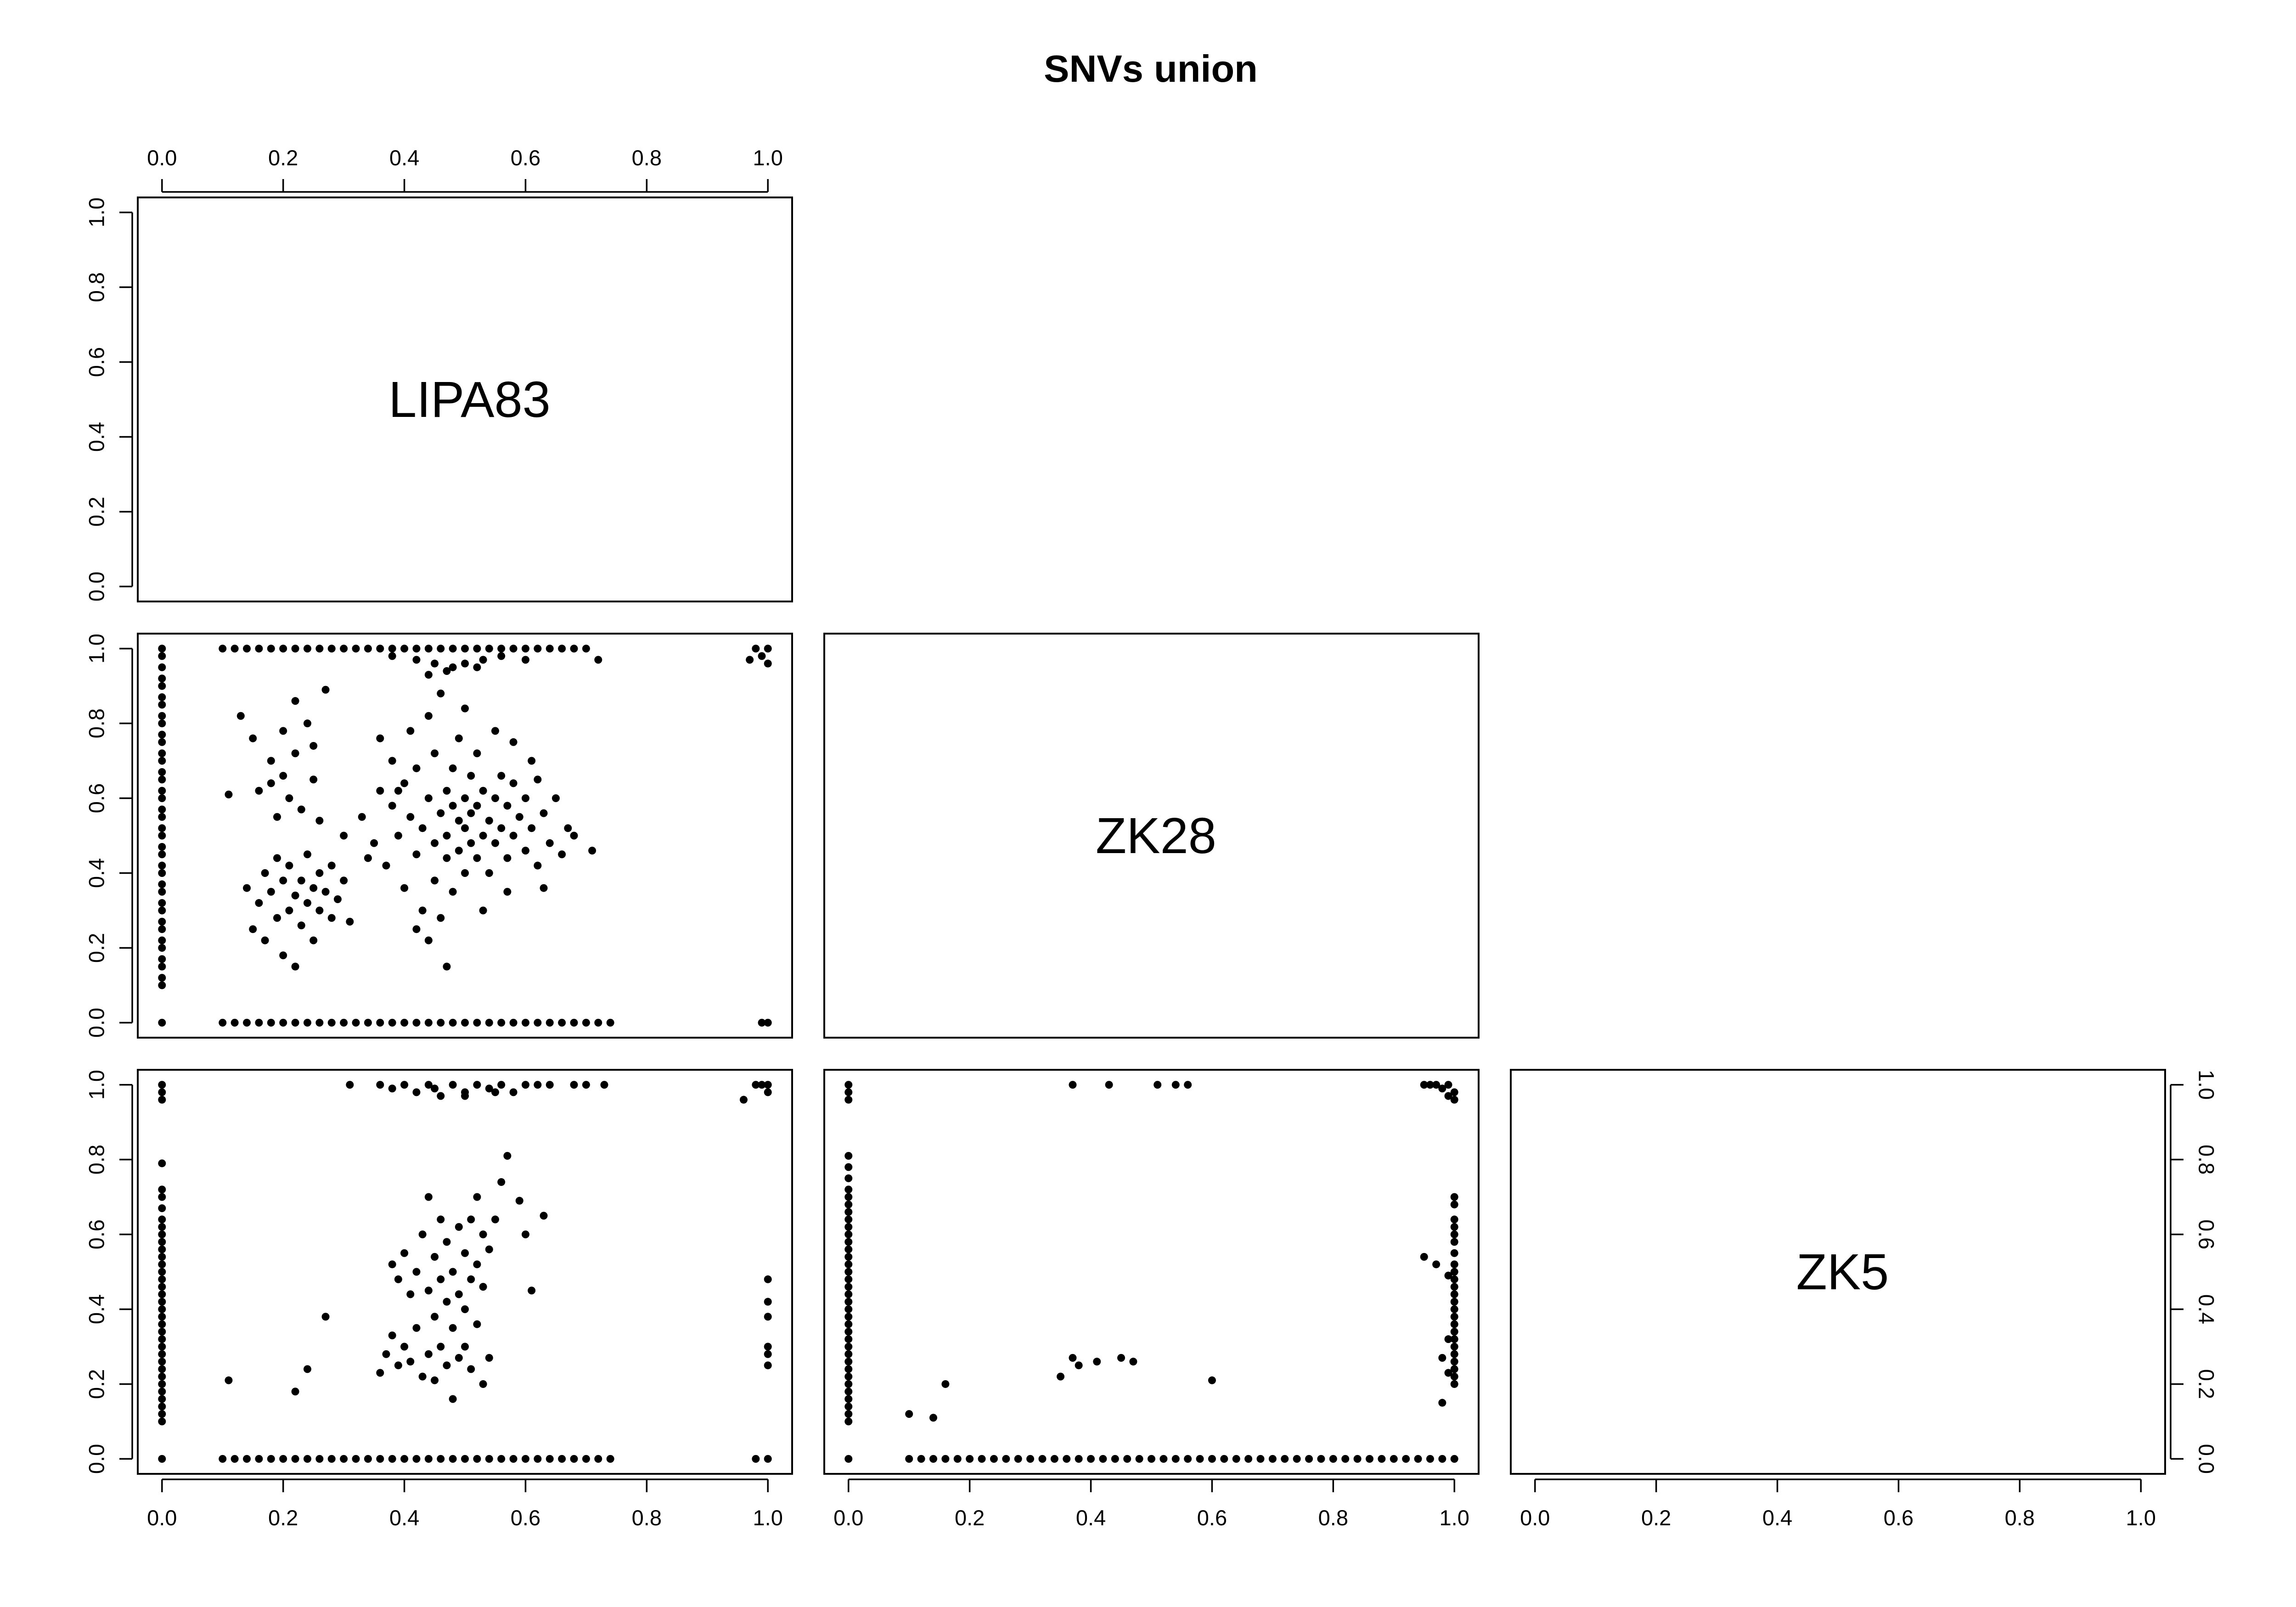 This screenshot has height=1607, width=2296. I want to click on diagonal-label-zk28: ZK28, so click(1156, 836).